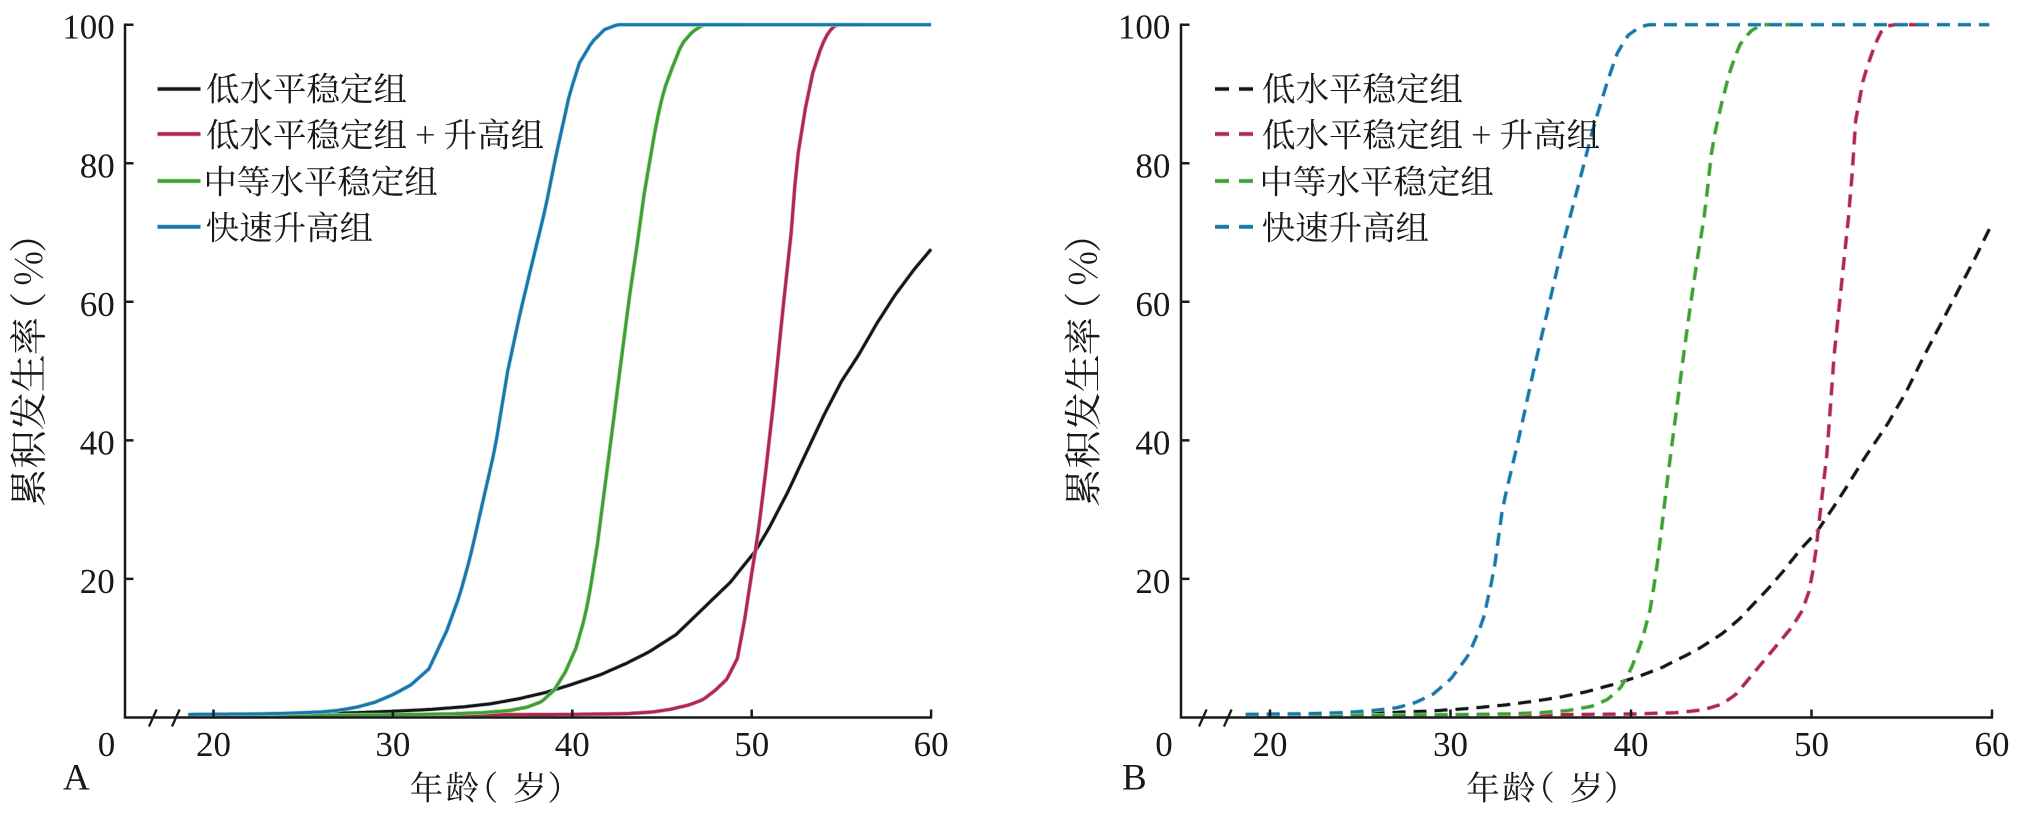  Describe the element at coordinates (1134, 778) in the screenshot. I see `svg-text: B` at that location.